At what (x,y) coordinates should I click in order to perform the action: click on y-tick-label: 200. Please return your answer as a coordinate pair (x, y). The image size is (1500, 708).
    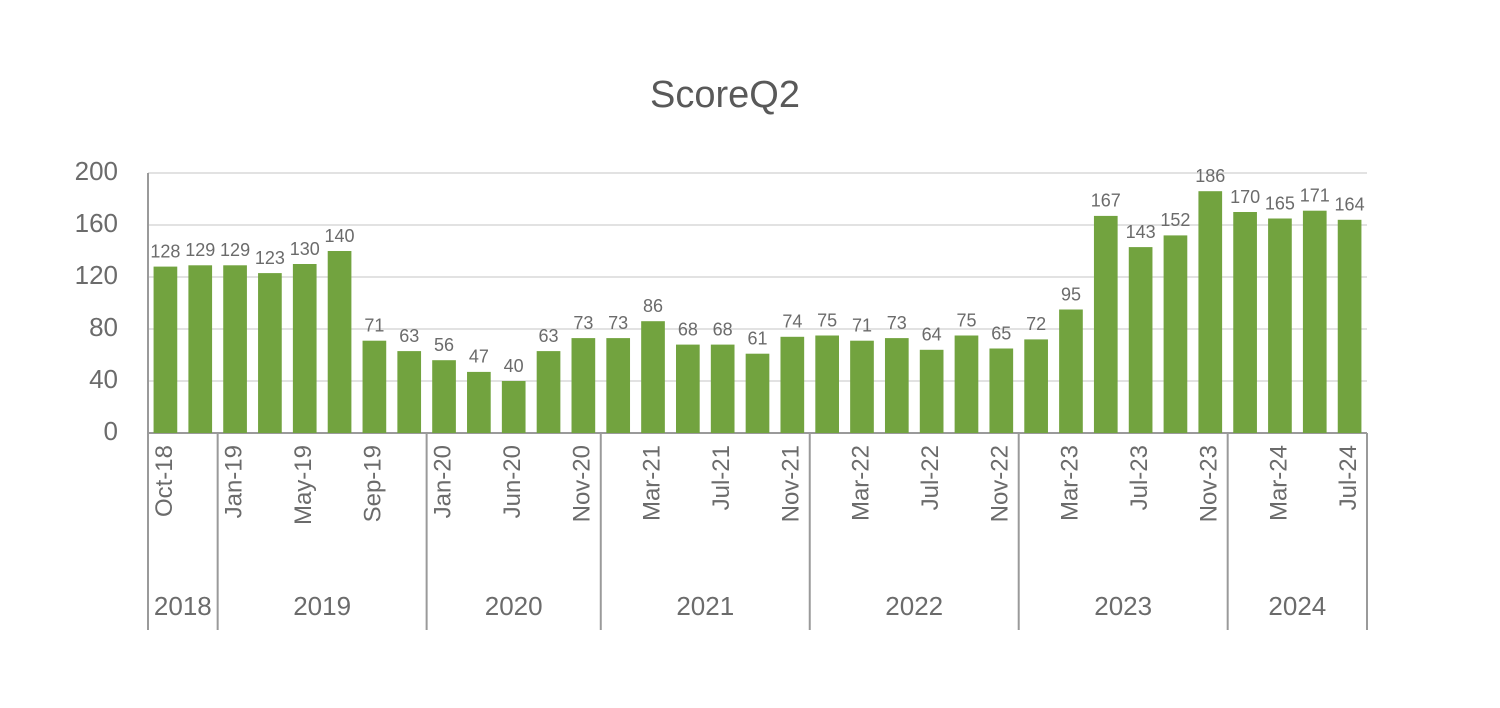
    Looking at the image, I should click on (96, 171).